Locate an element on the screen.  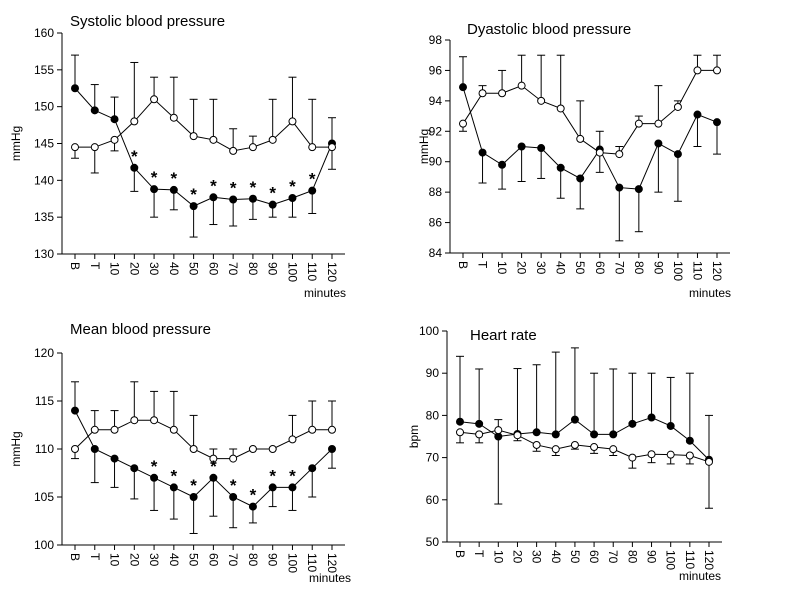
y-tick-label: 150 is located at coordinates (44, 107).